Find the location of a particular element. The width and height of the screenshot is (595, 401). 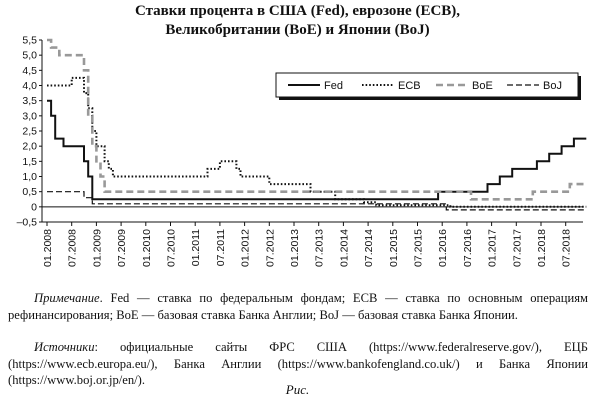

x-tick-label: 07.2010 is located at coordinates (172, 248).